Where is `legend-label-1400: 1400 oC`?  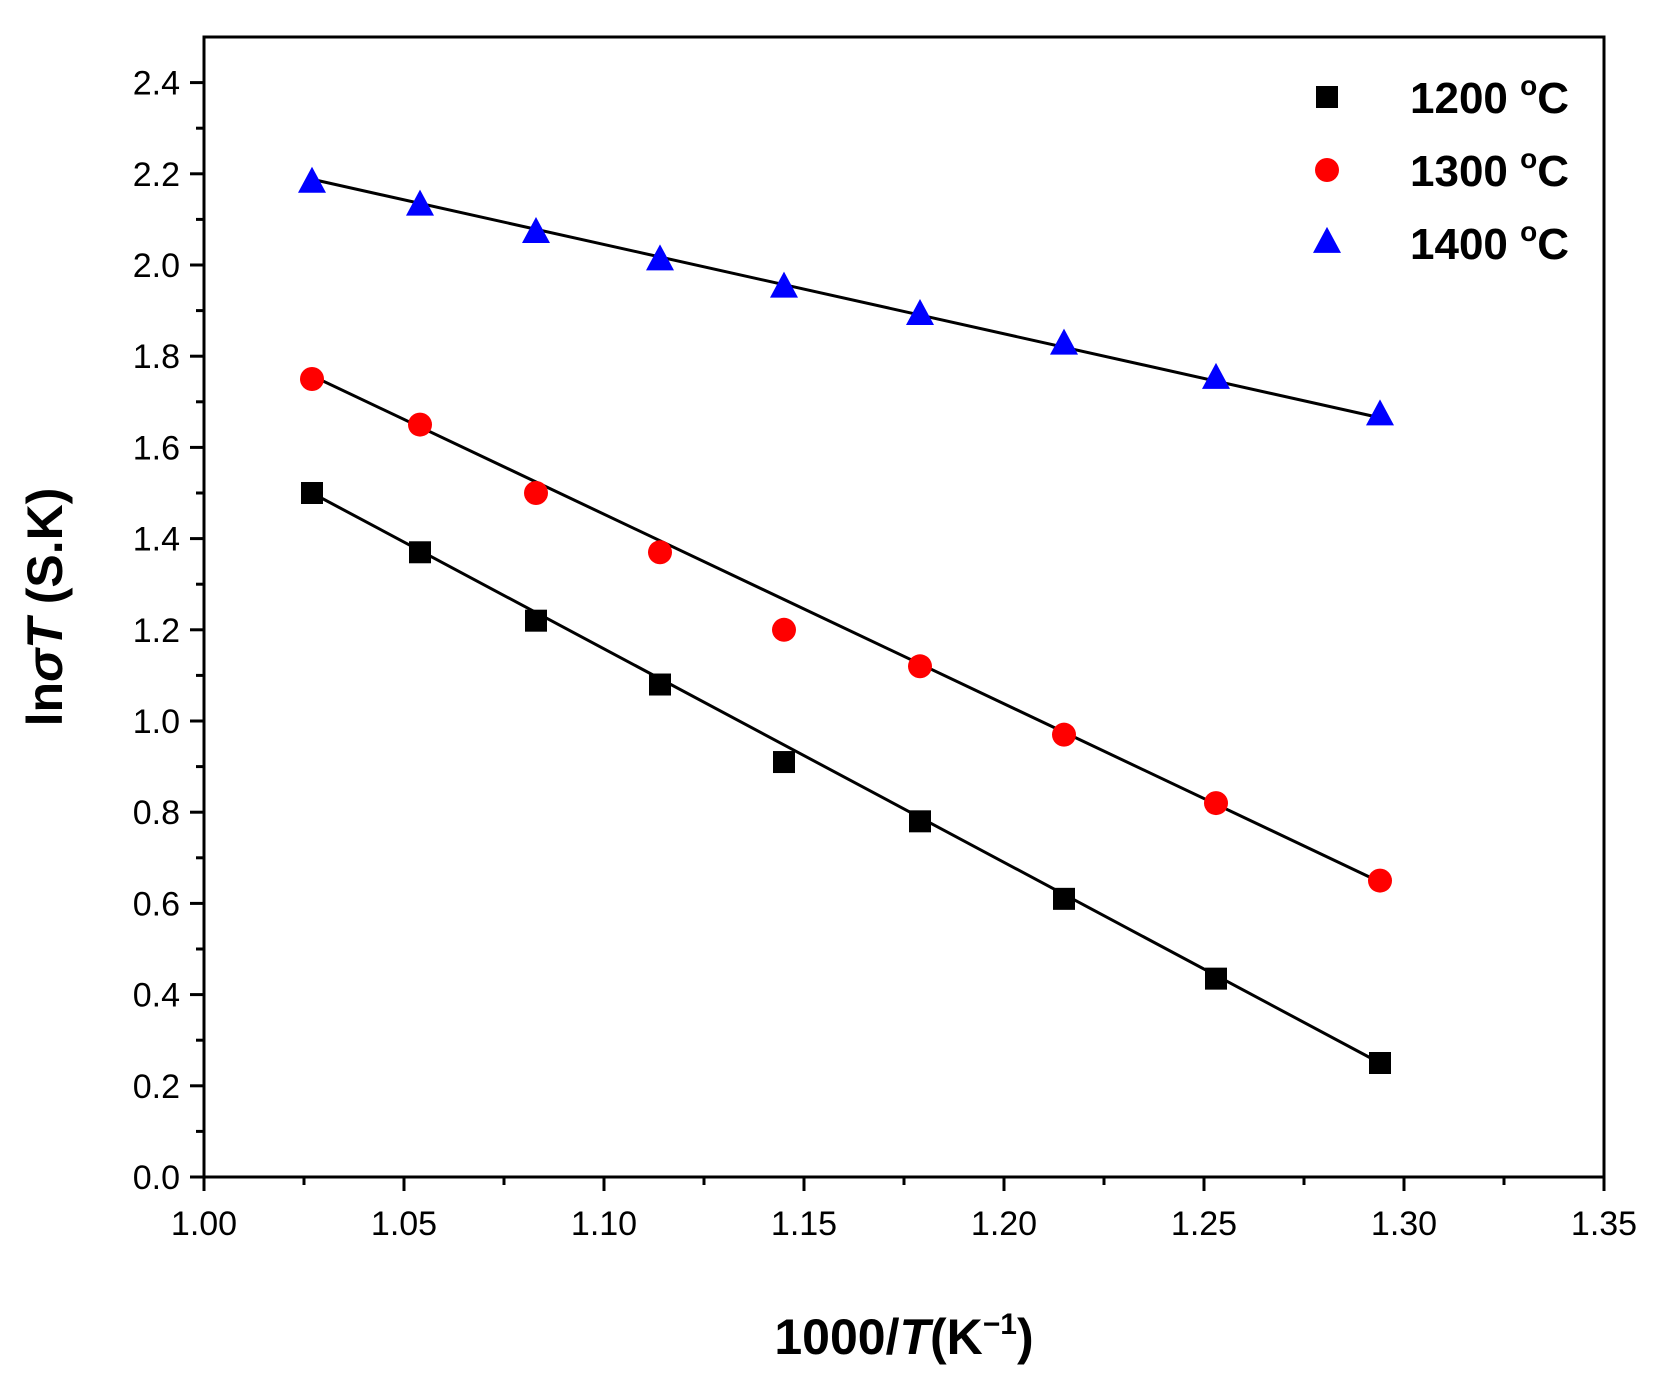 legend-label-1400: 1400 oC is located at coordinates (1489, 242).